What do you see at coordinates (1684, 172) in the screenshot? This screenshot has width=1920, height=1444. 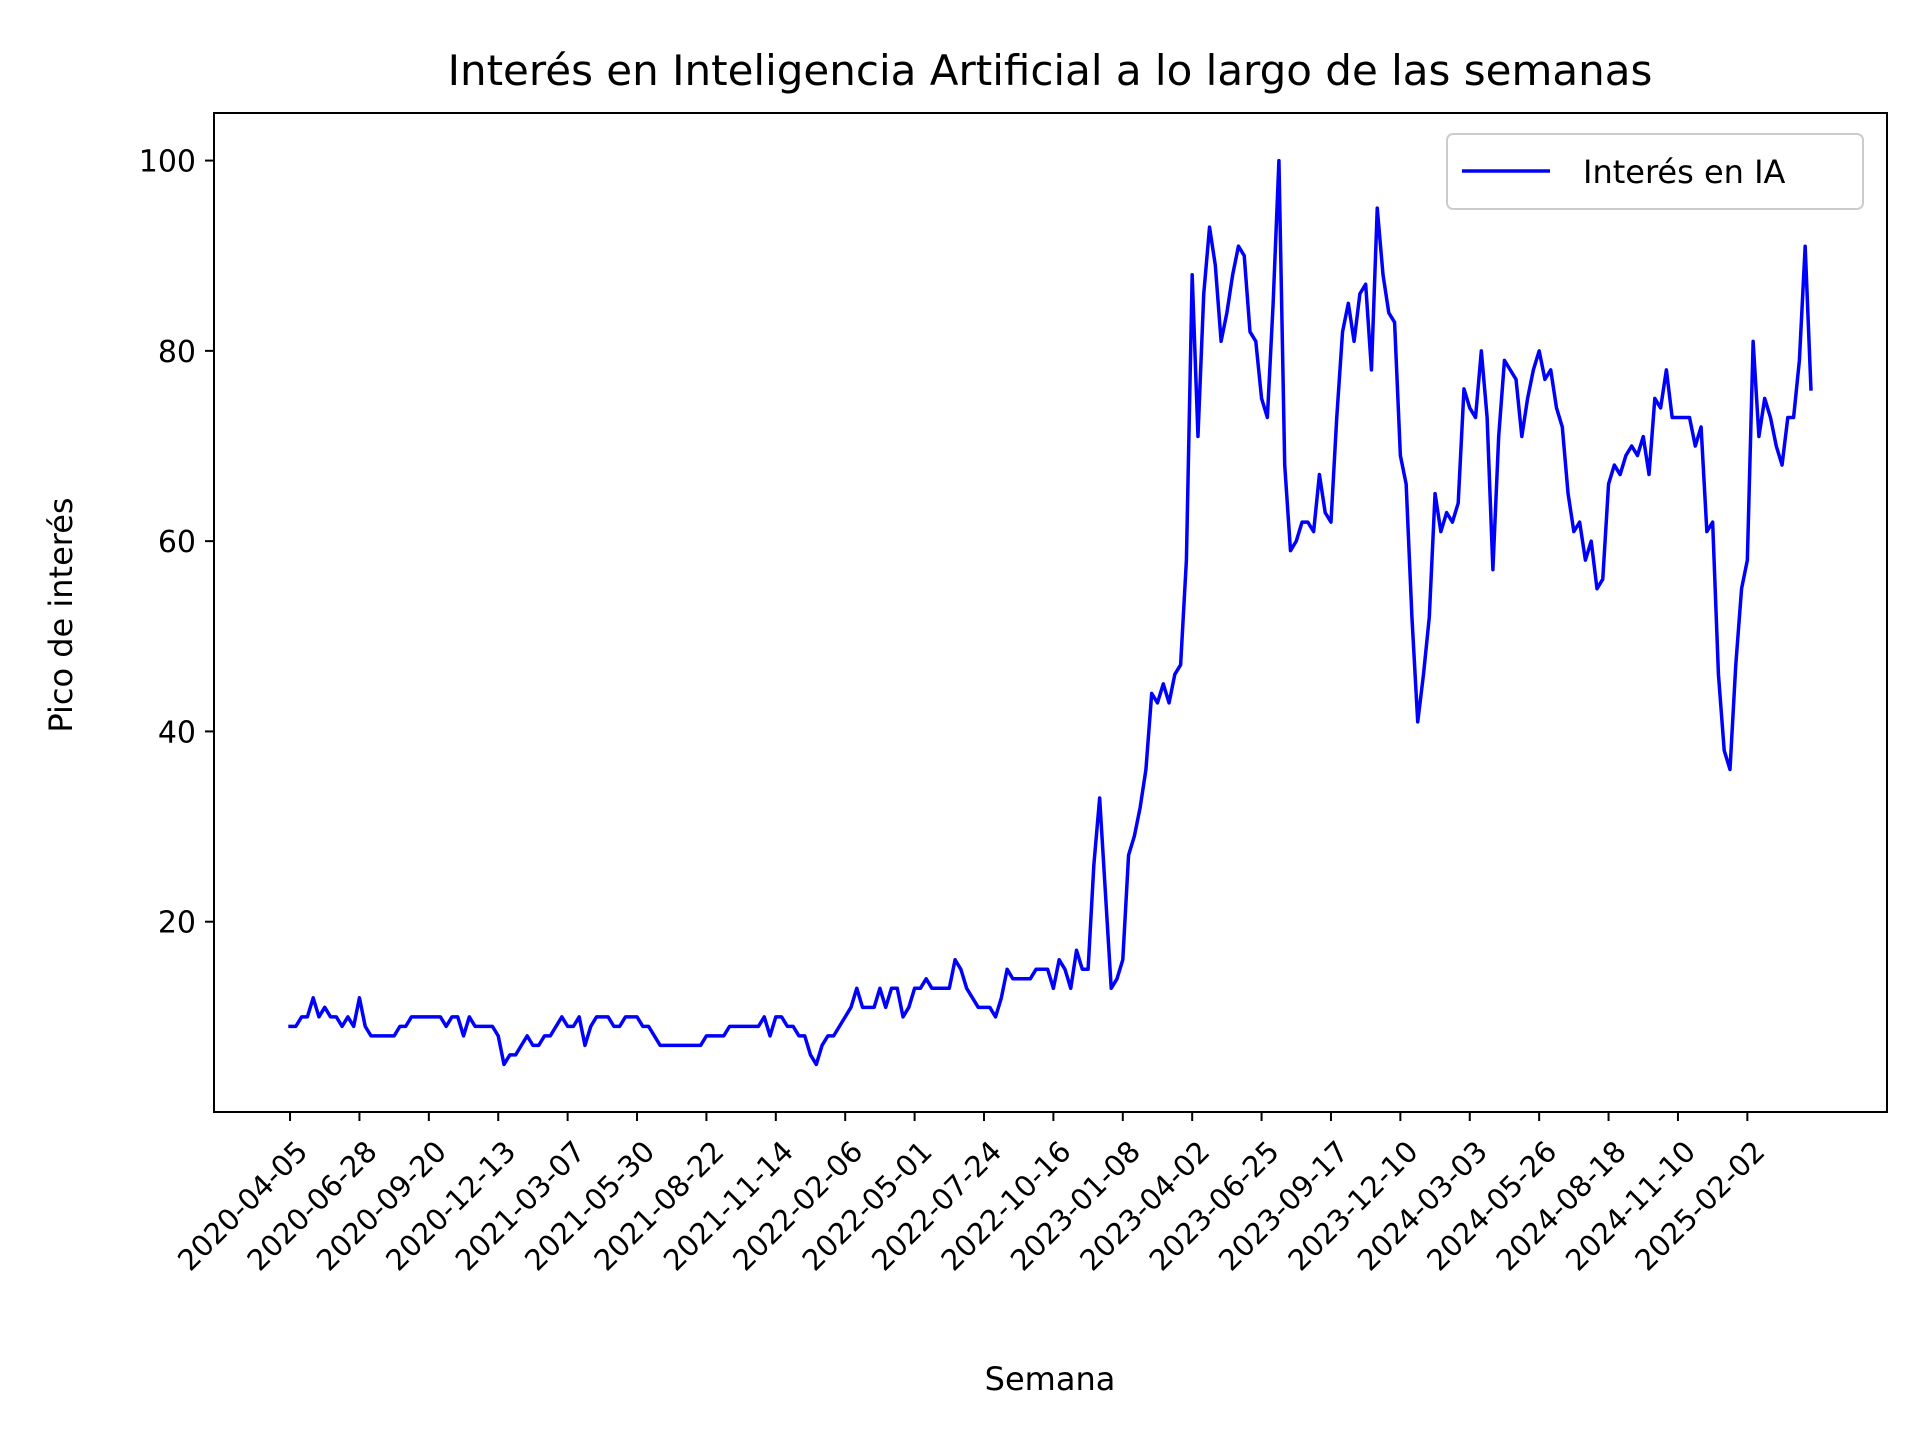 I see `legend-label: Interés en IA` at bounding box center [1684, 172].